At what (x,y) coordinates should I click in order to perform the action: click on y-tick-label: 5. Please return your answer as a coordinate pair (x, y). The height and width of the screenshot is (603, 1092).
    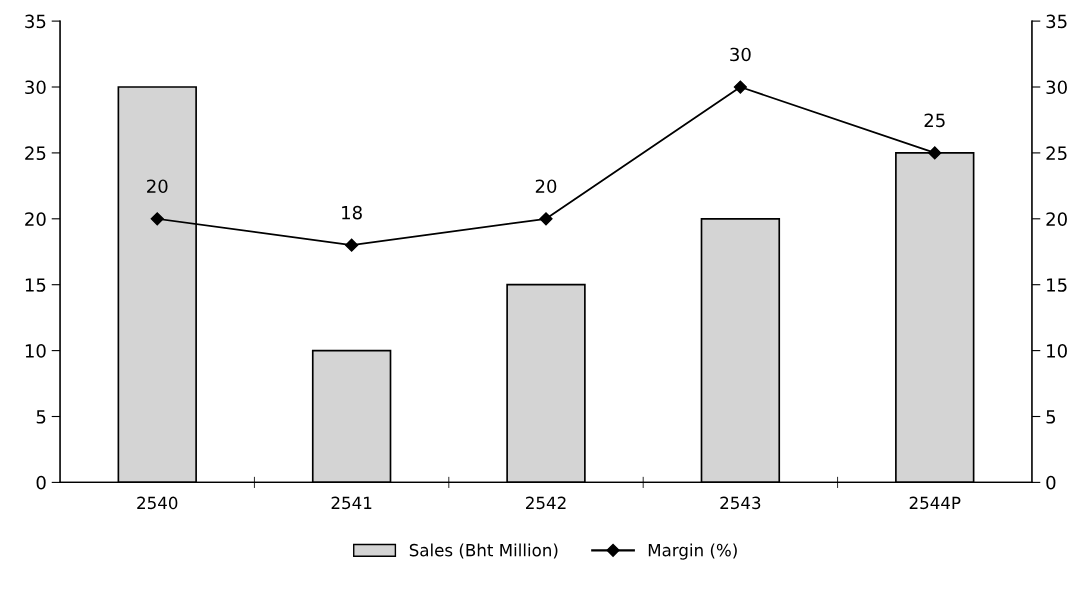
    Looking at the image, I should click on (41, 417).